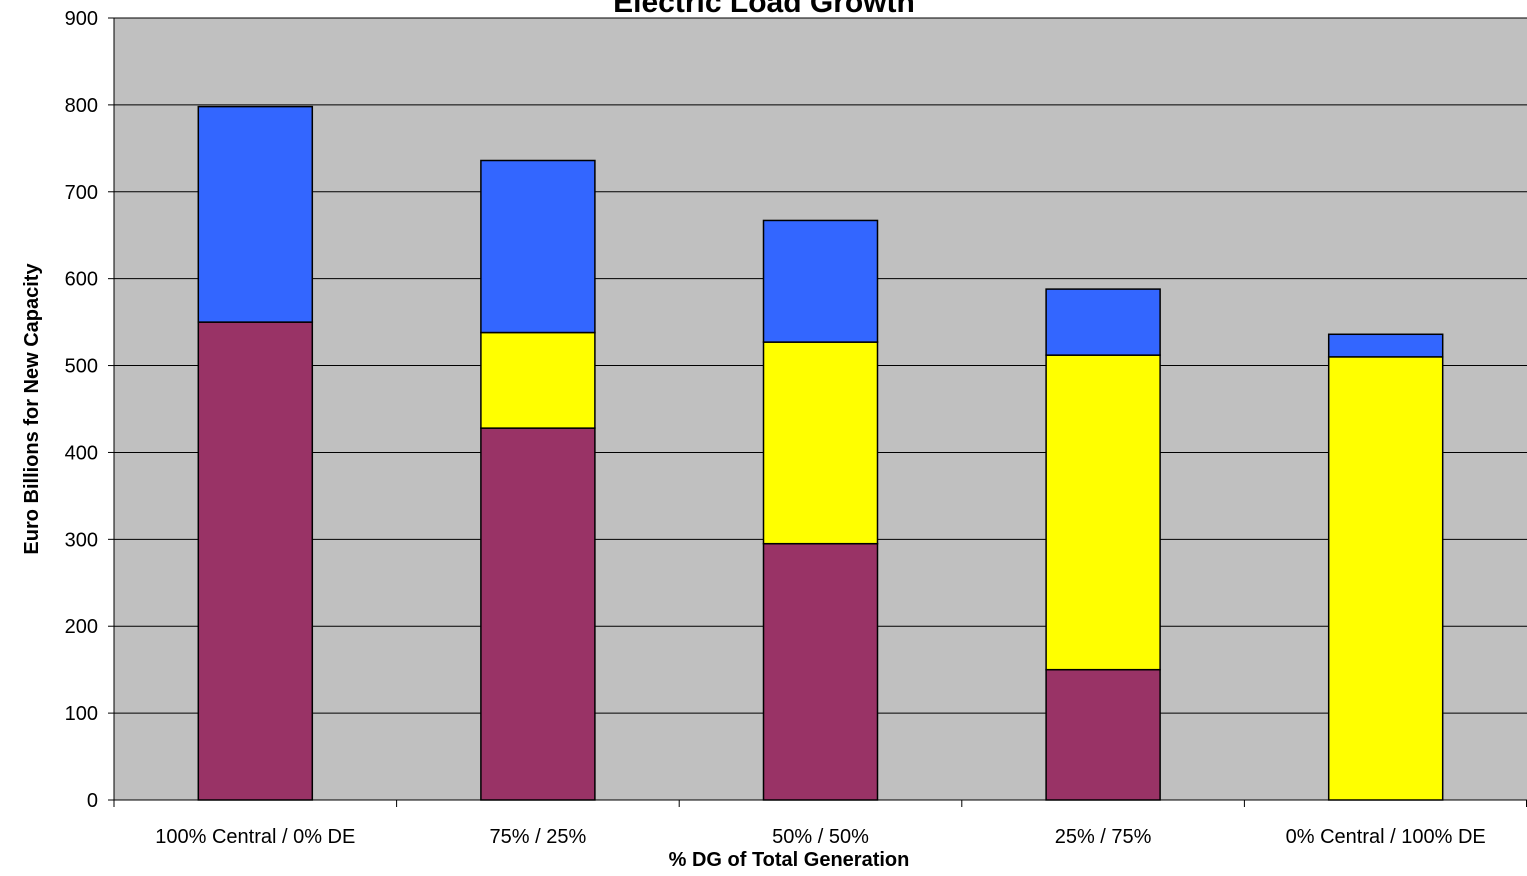 This screenshot has width=1527, height=876. I want to click on y-axis-title: Euro Billions for New Capacity, so click(32, 409).